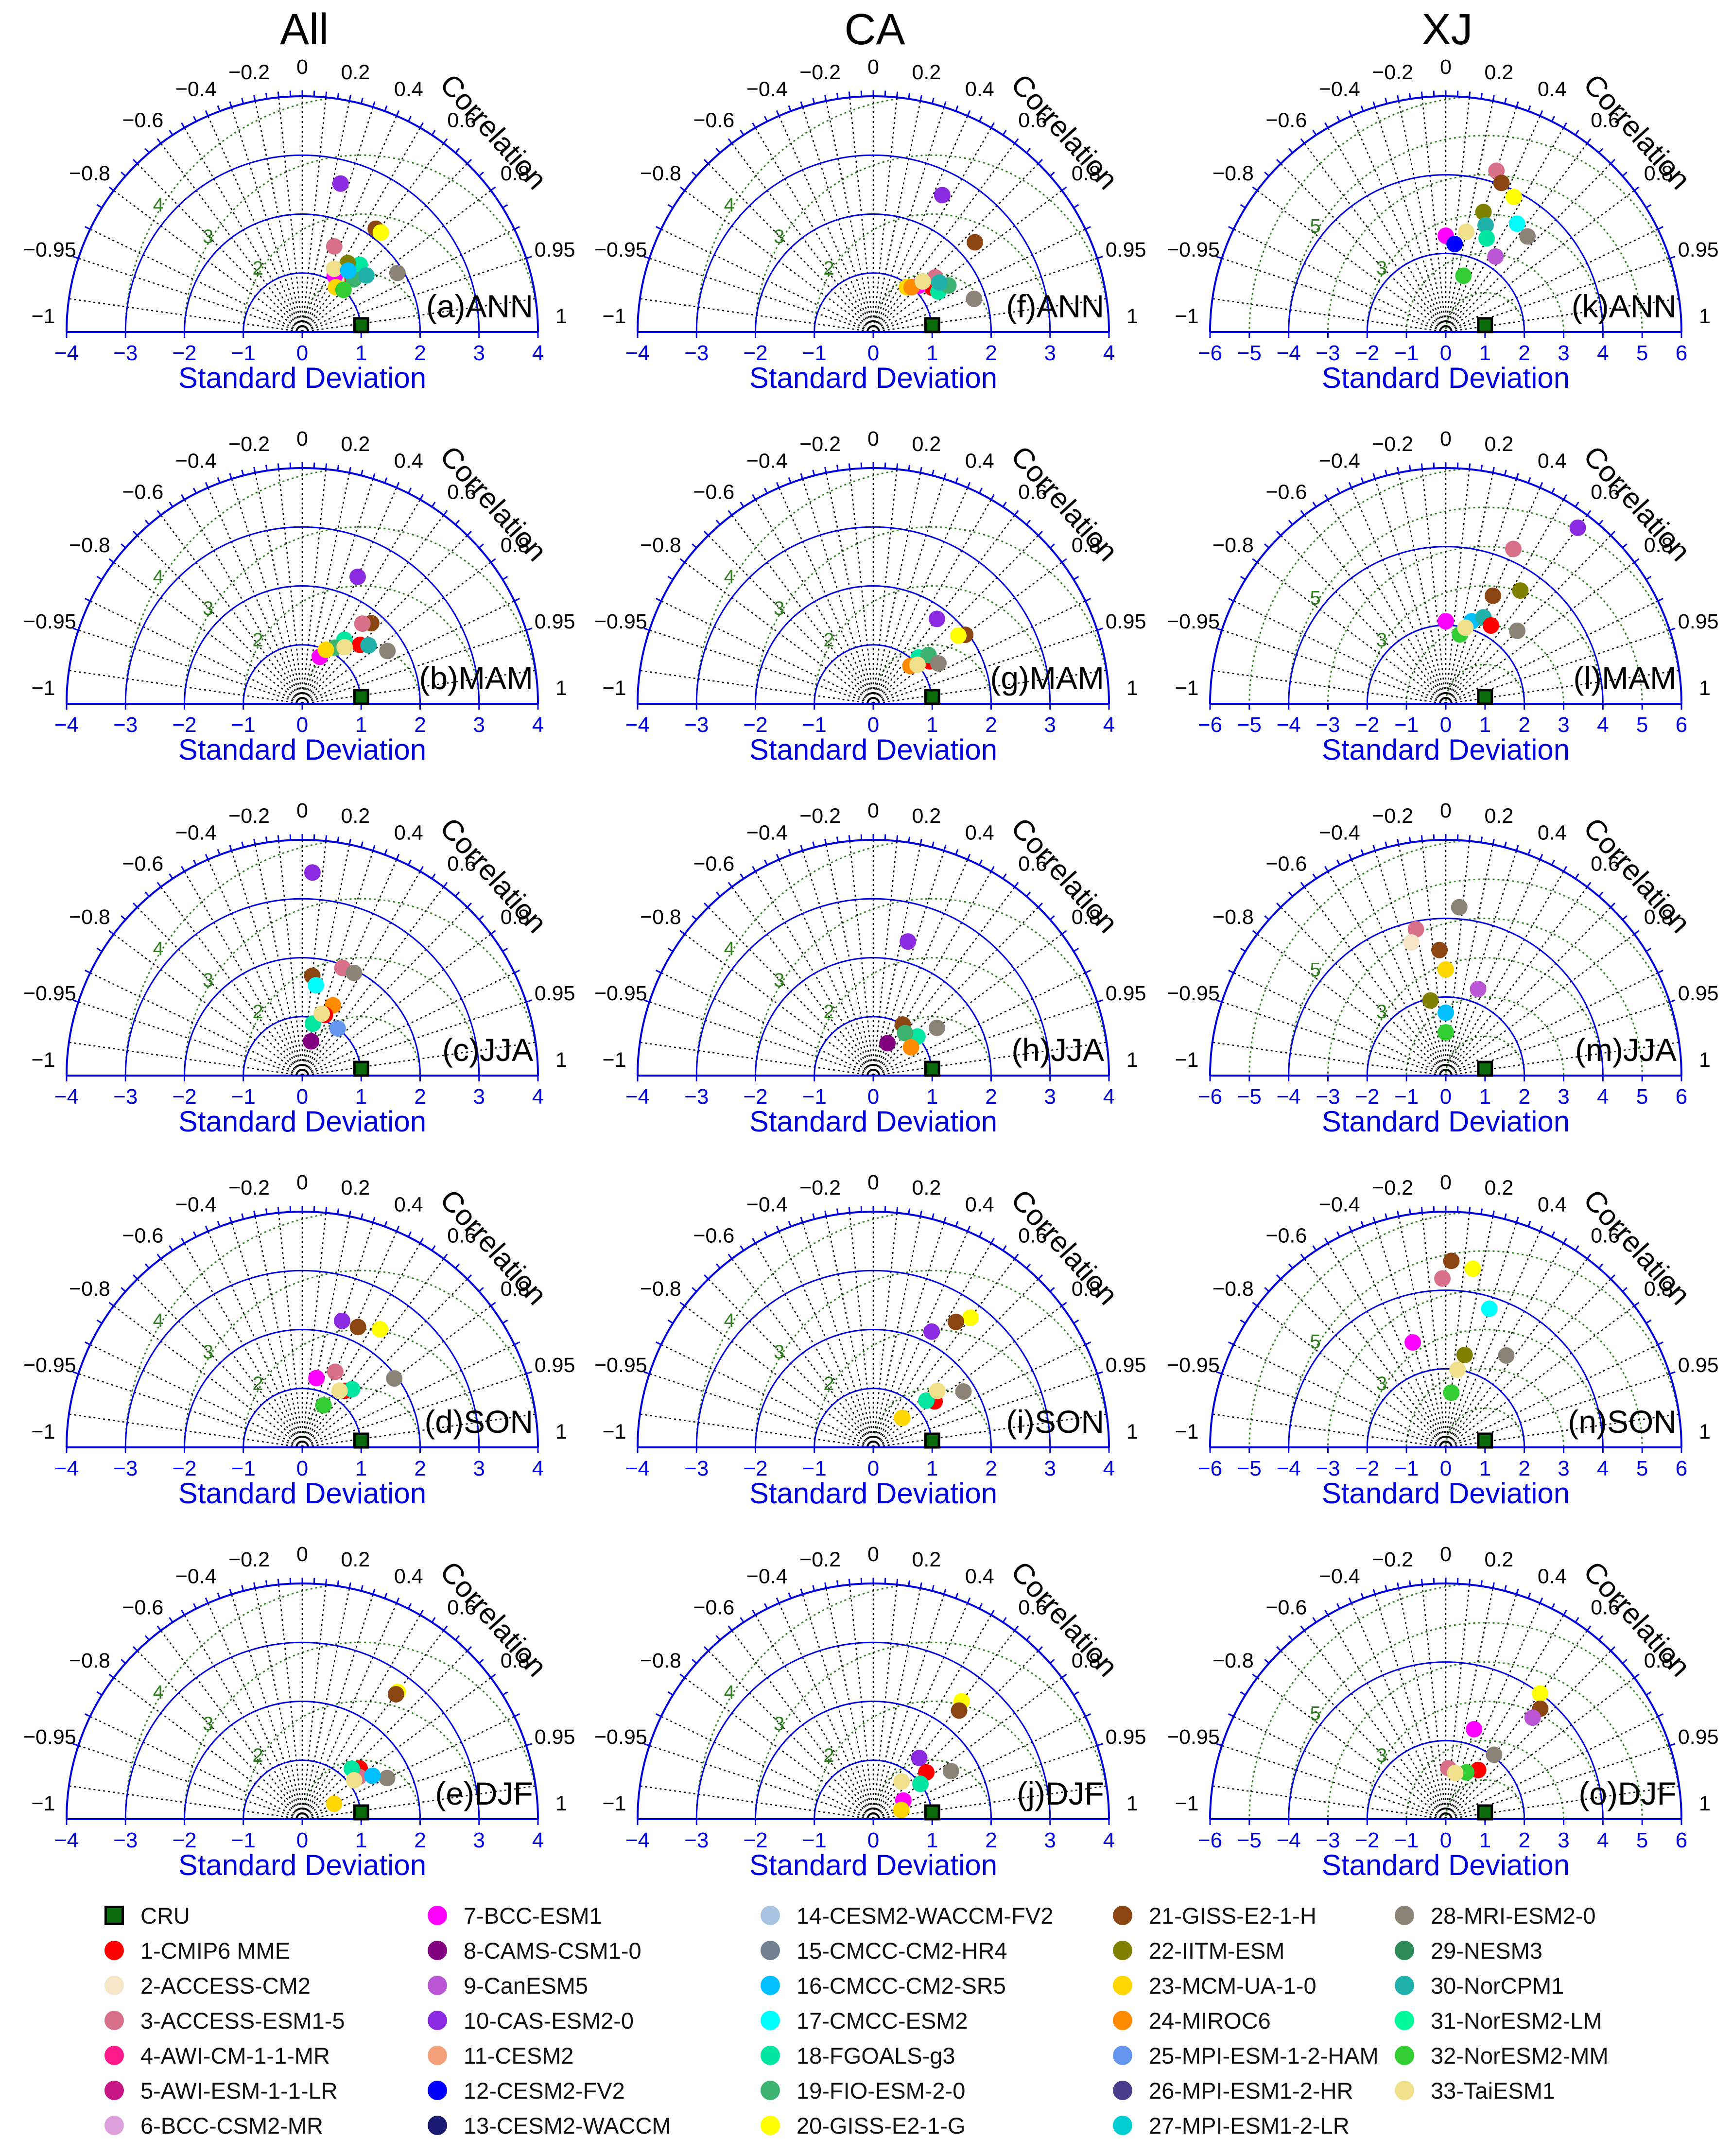 This screenshot has height=2156, width=1732. I want to click on std-tick-label: 0, so click(302, 1468).